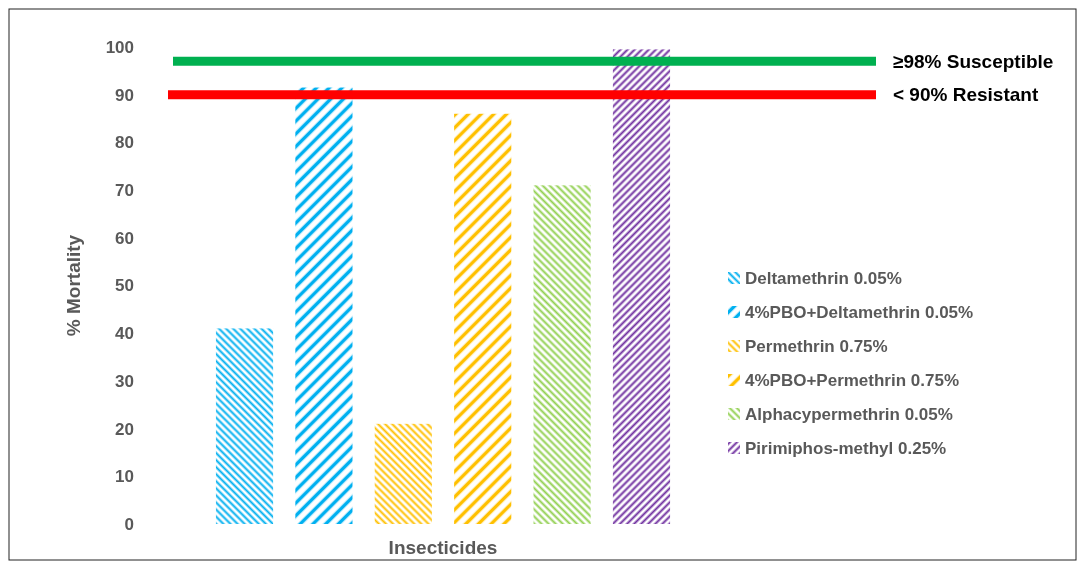  What do you see at coordinates (129, 524) in the screenshot?
I see `y-tick-label: 0` at bounding box center [129, 524].